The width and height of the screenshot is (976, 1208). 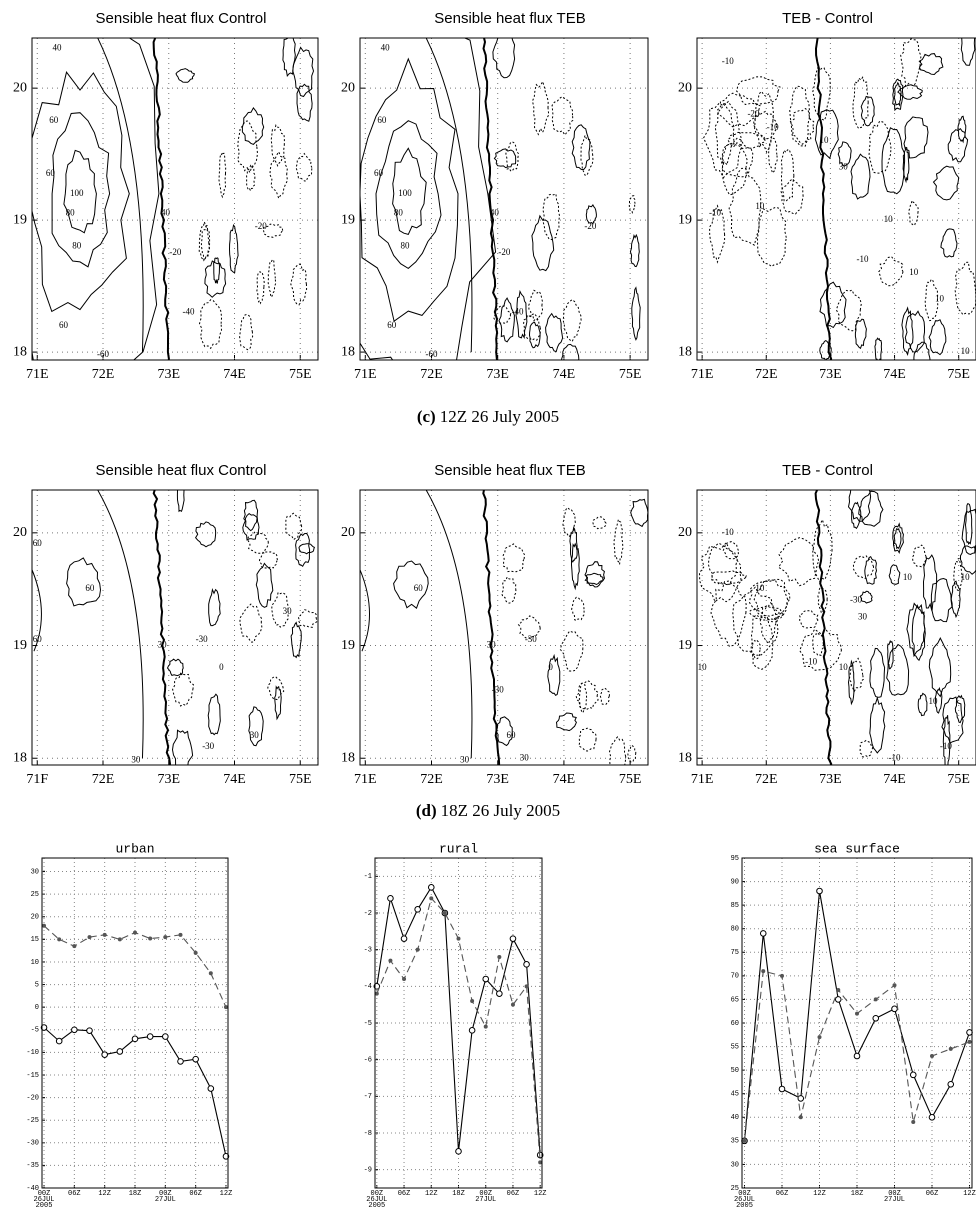 I want to click on y-tick-label: 70, so click(x=735, y=977).